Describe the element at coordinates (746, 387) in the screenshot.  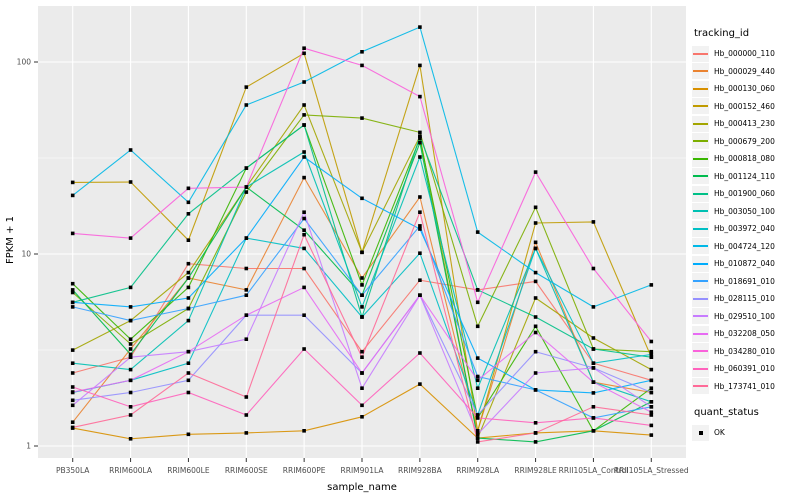
I see `legend-entry-Hb_173741_010: Hb_173741_010` at that location.